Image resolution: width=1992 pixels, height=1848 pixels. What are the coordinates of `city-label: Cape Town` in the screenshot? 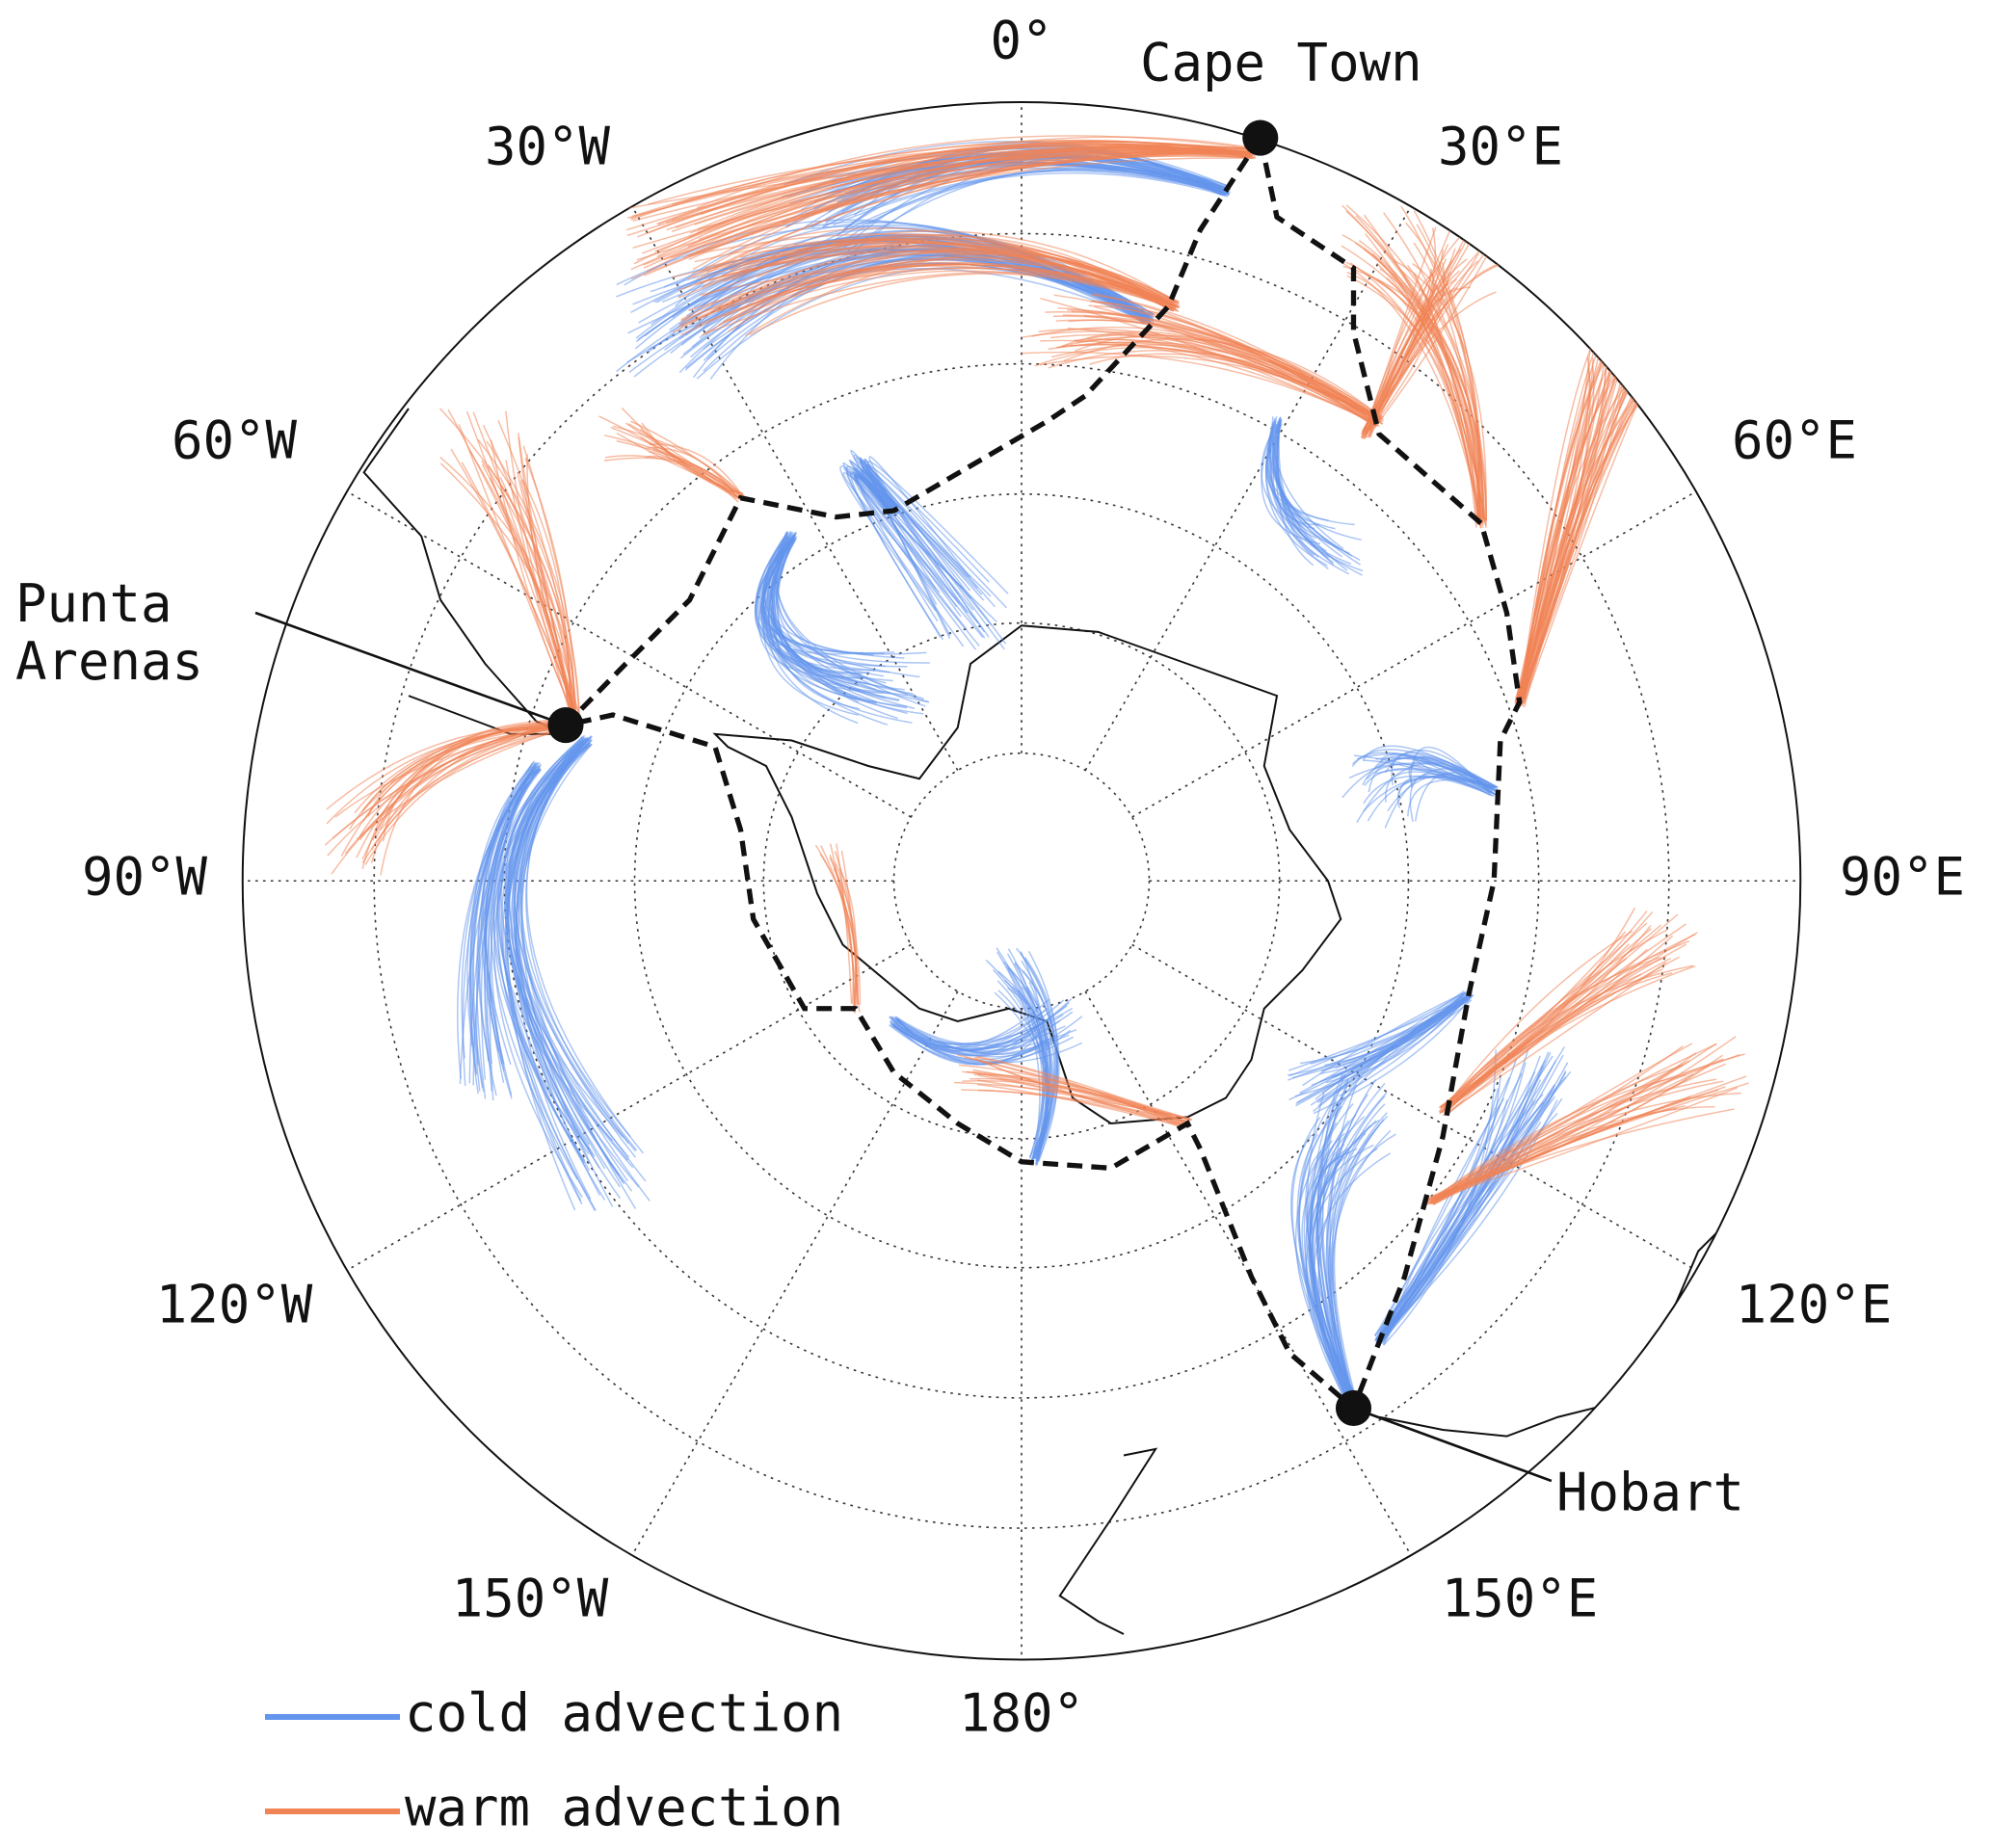 It's located at (1281, 63).